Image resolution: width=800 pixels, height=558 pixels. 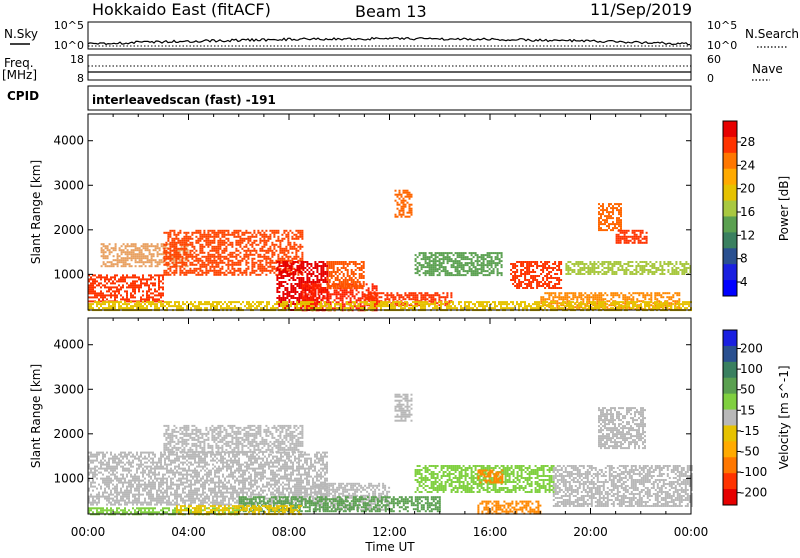 I want to click on colorbar-tick-label: 16, so click(x=747, y=212).